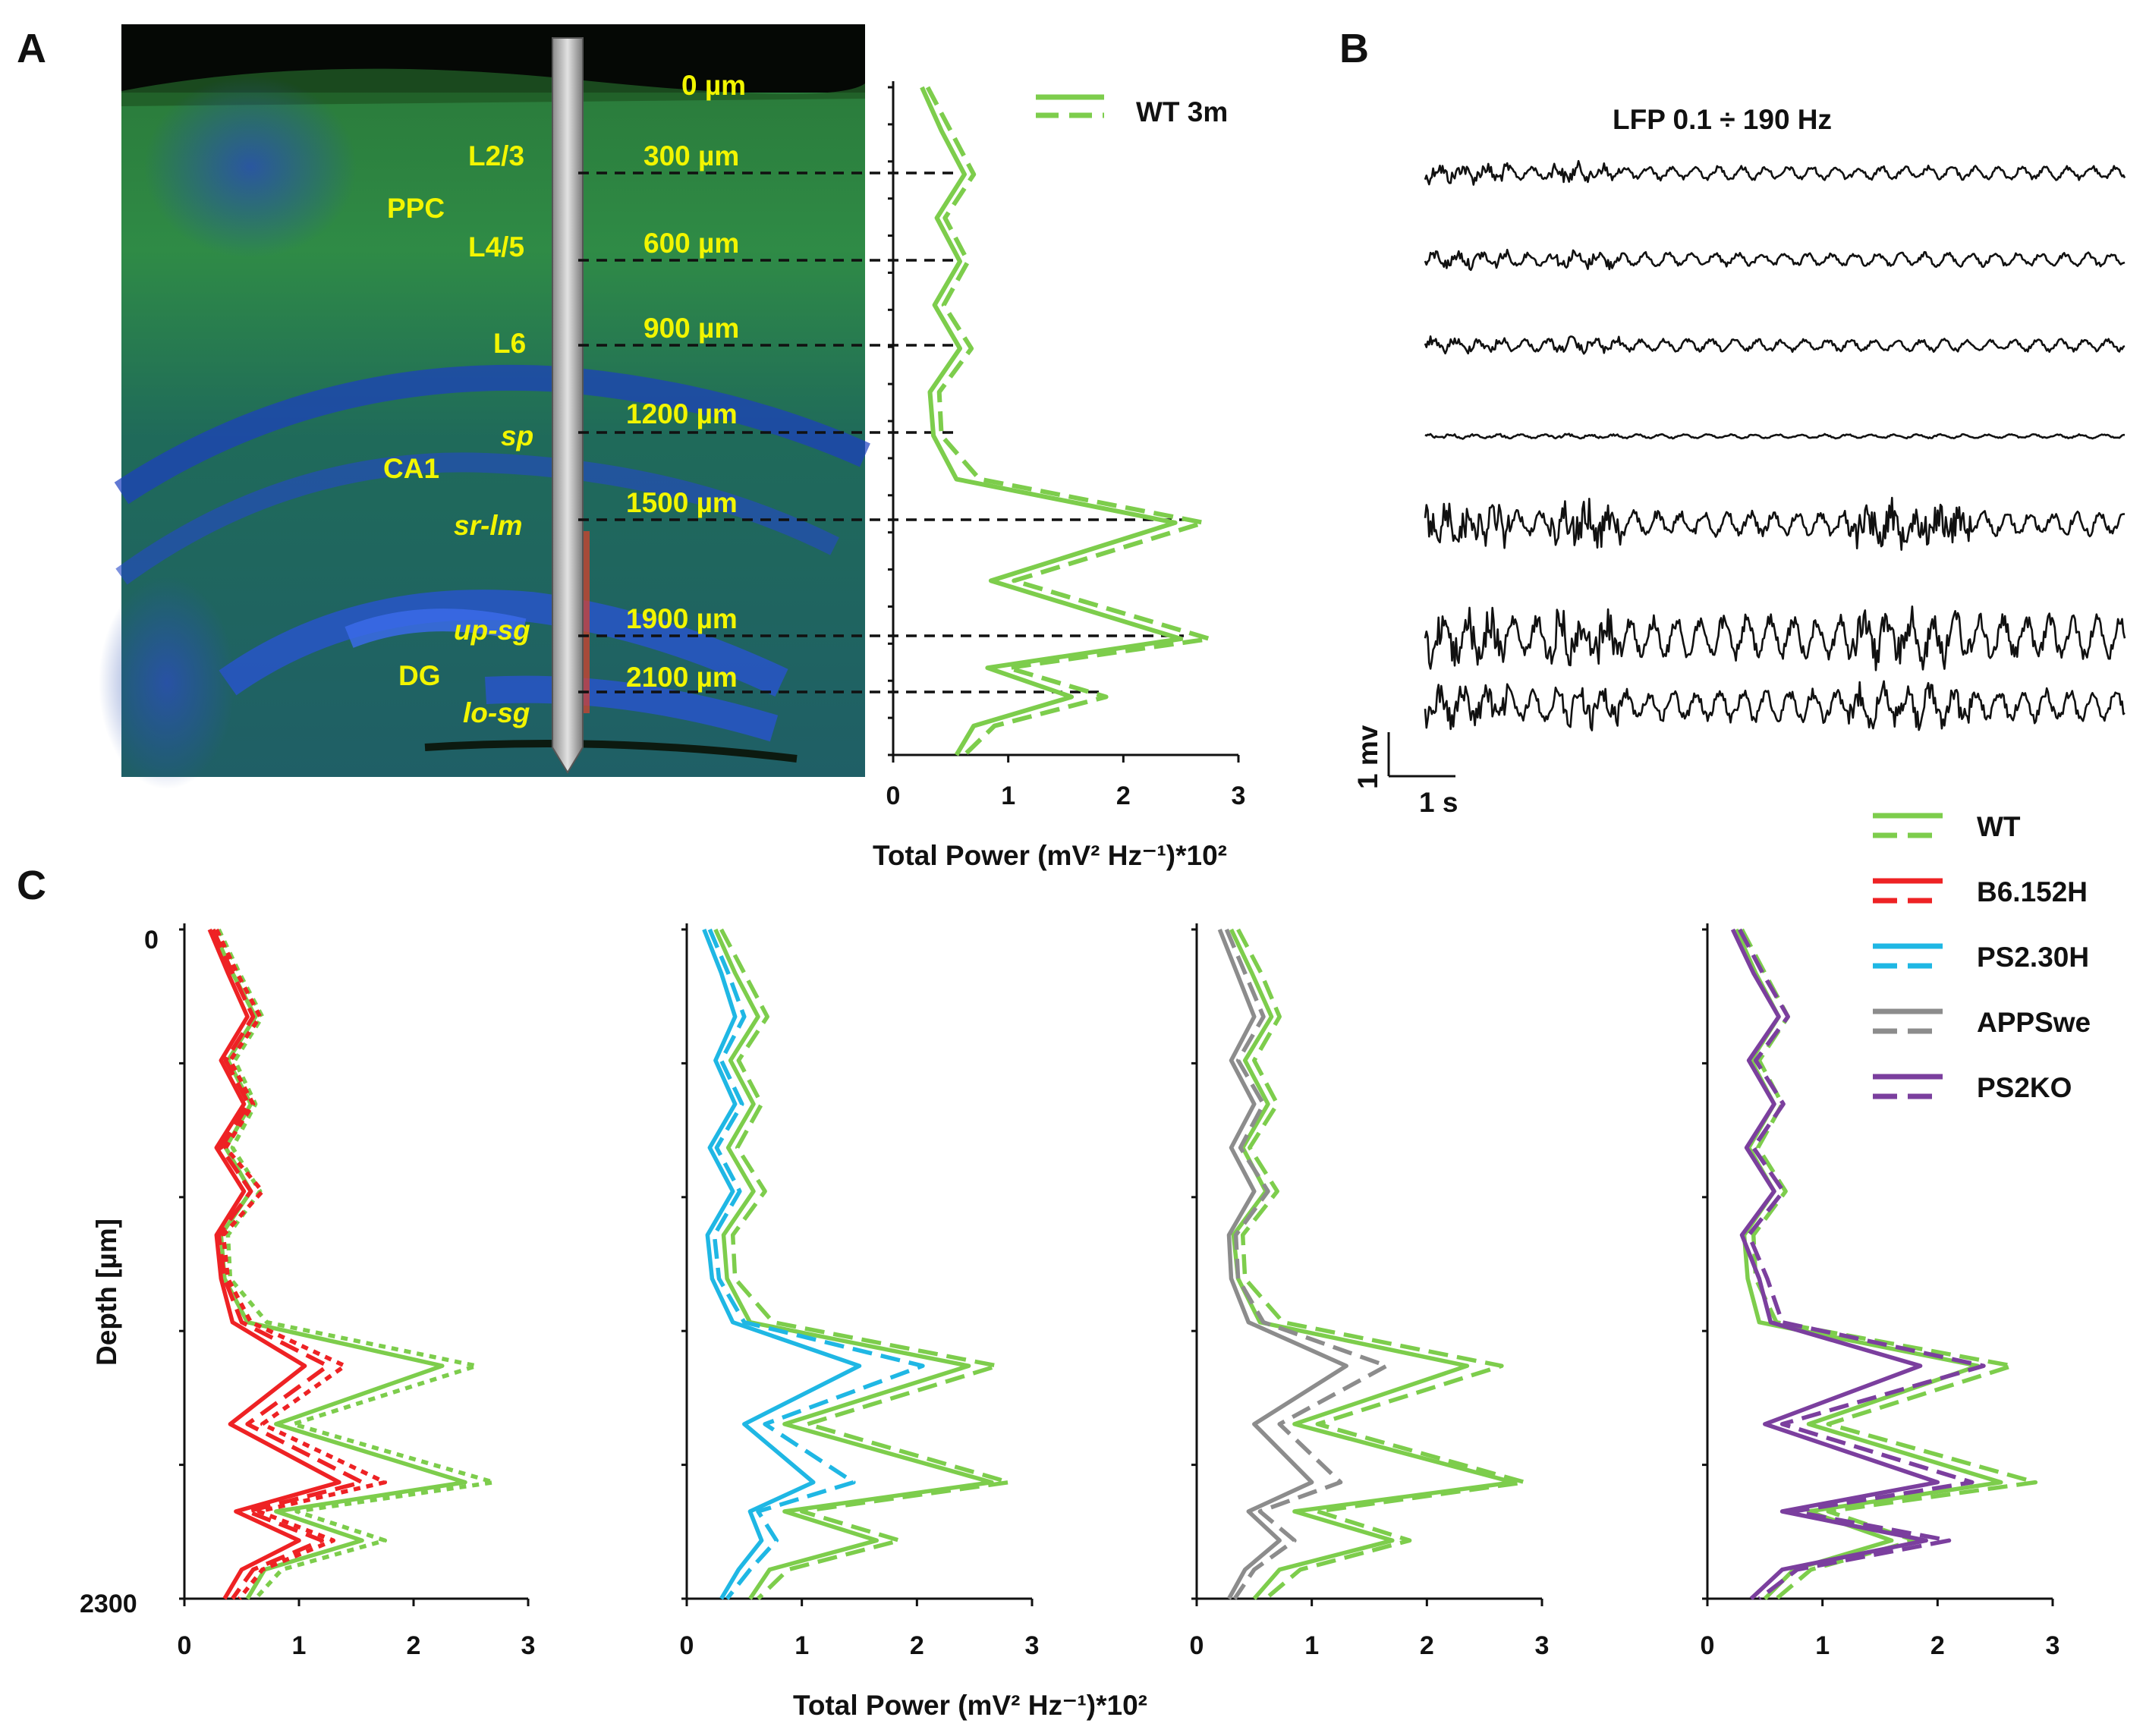  I want to click on label-l45: L4/5, so click(496, 247).